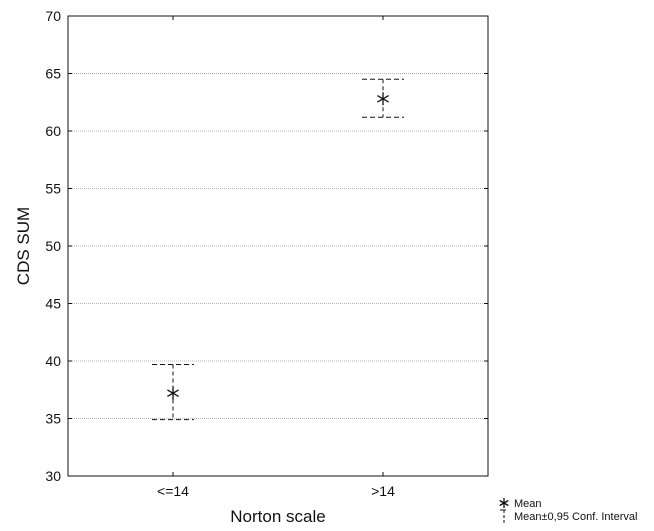  What do you see at coordinates (53, 476) in the screenshot?
I see `y-tick-label: 30` at bounding box center [53, 476].